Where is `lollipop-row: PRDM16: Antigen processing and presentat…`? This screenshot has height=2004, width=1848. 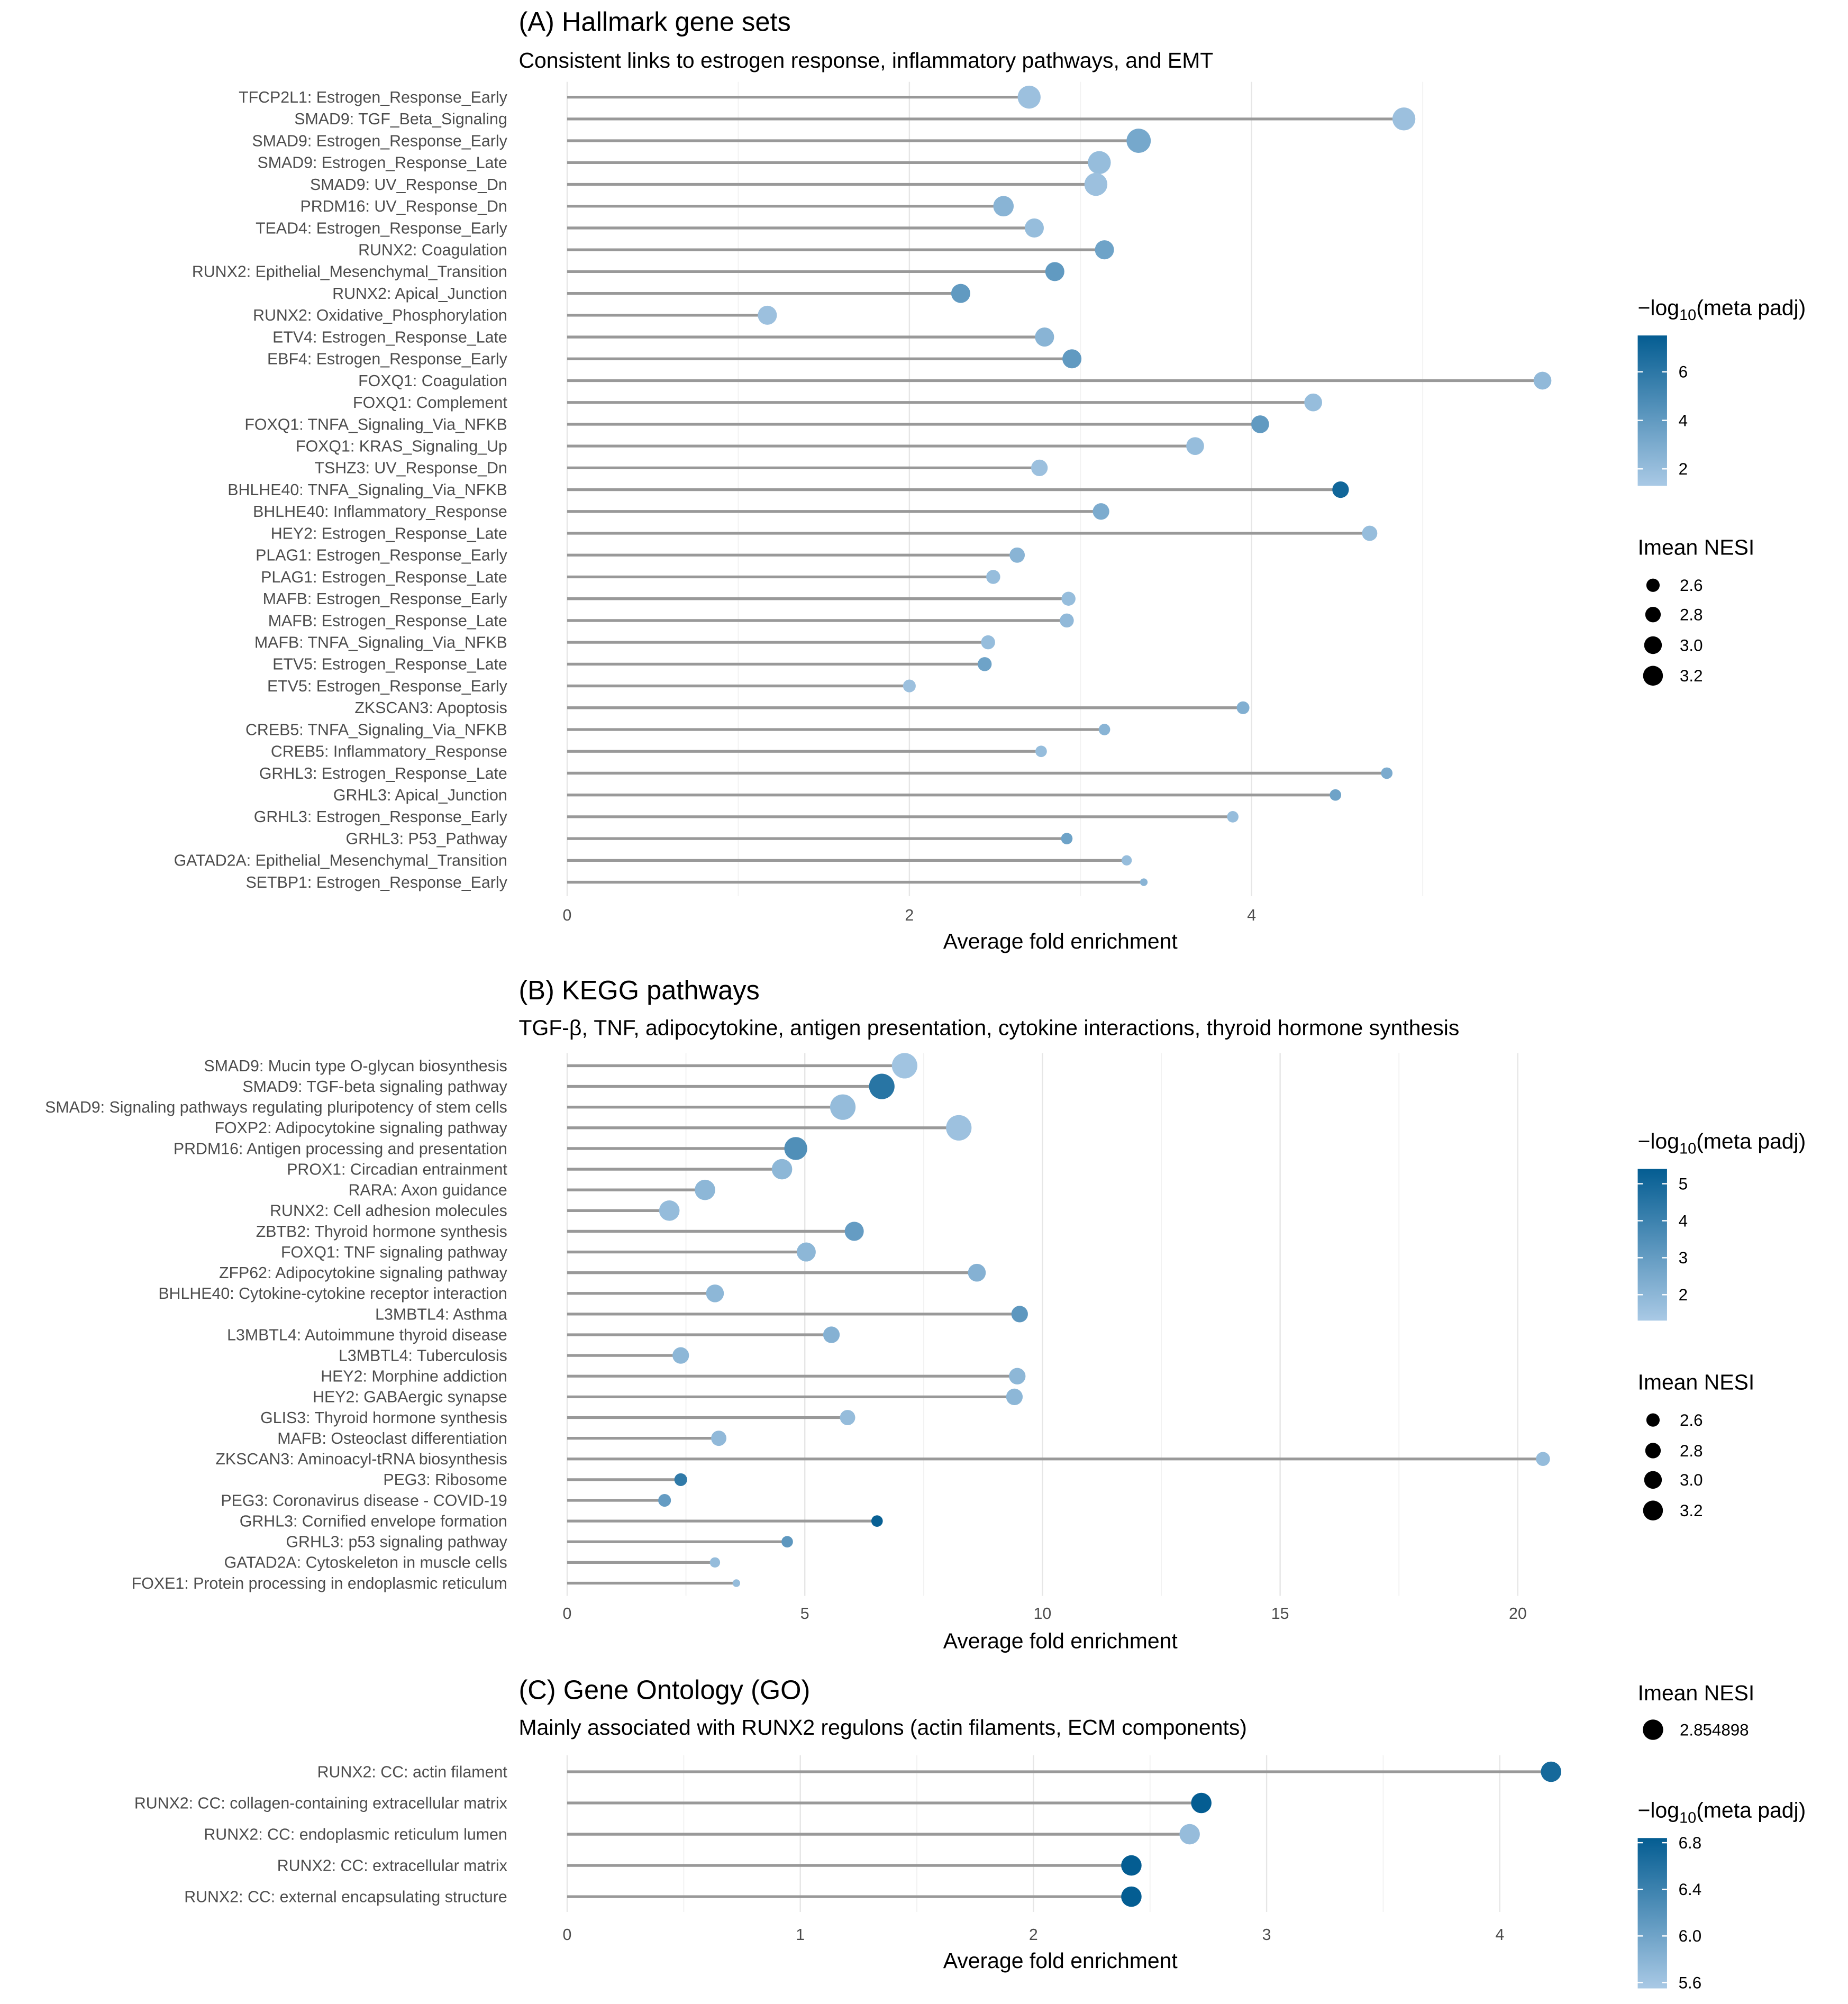
lollipop-row: PRDM16: Antigen processing and presentat… is located at coordinates (490, 1148).